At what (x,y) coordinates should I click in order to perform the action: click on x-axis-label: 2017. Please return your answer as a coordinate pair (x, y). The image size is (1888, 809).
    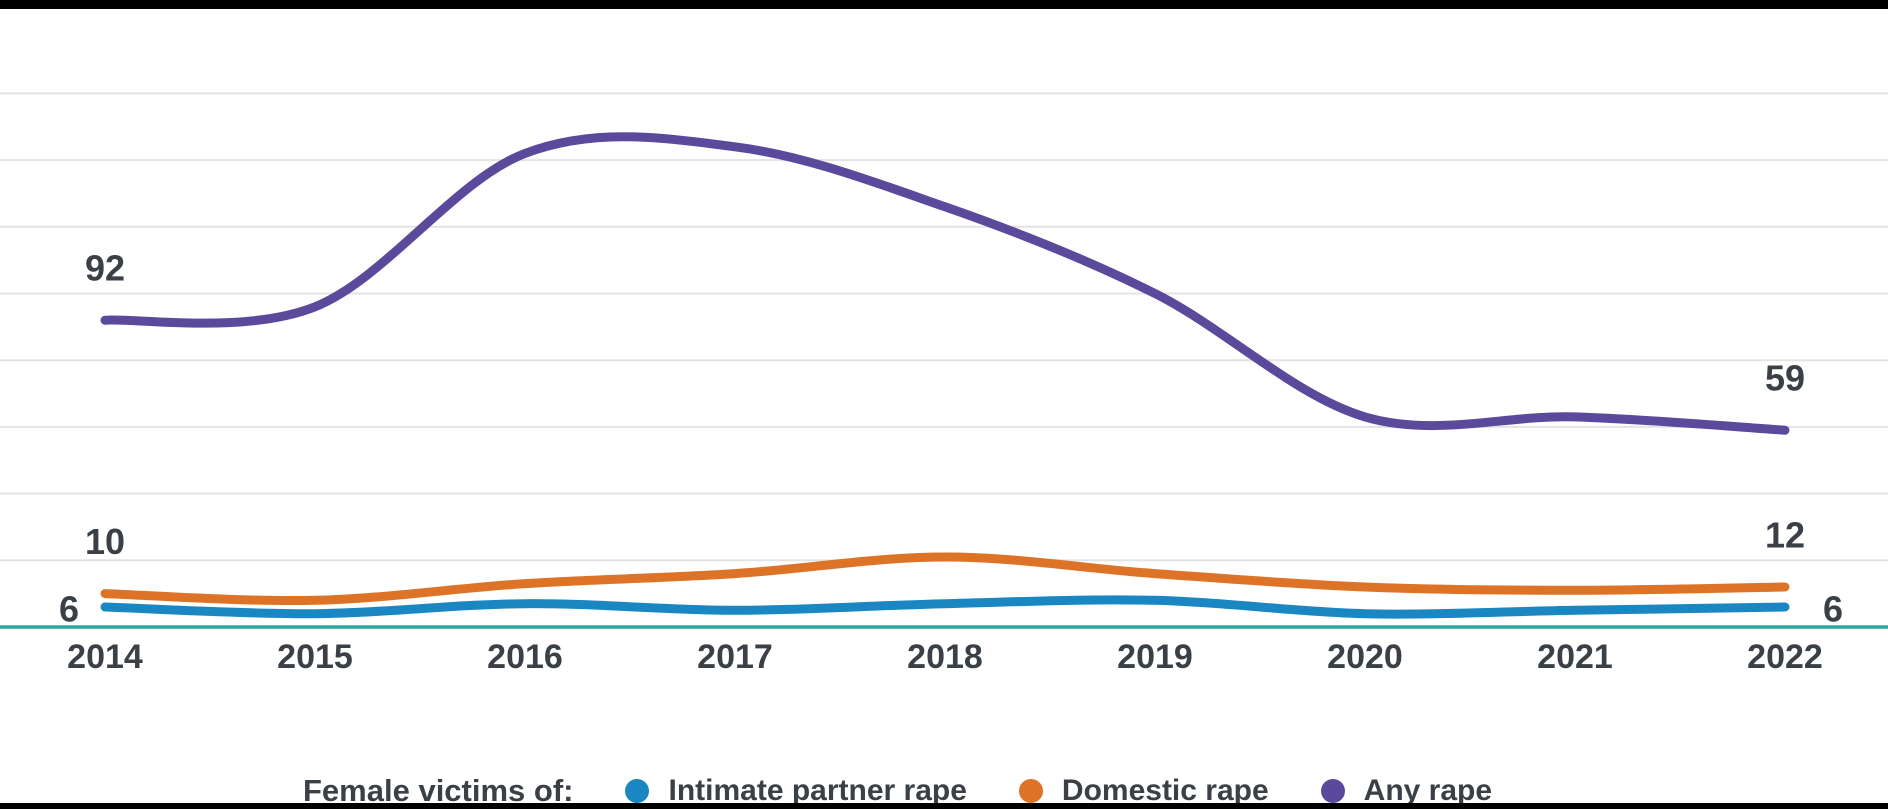
    Looking at the image, I should click on (735, 657).